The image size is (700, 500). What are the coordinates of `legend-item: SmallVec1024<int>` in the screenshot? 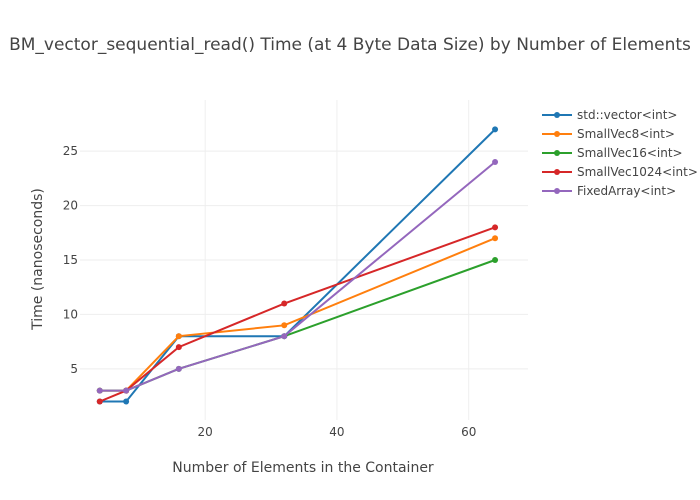 It's located at (620, 172).